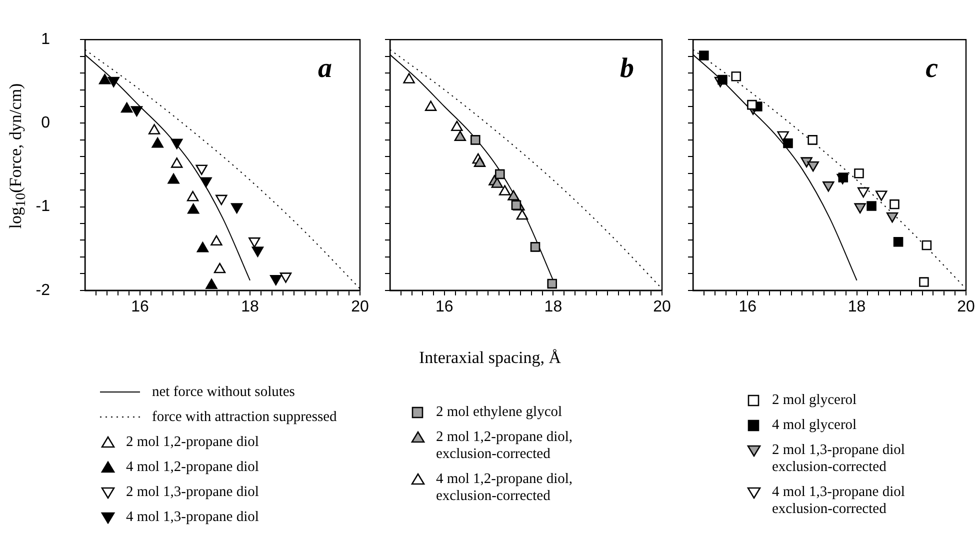 The height and width of the screenshot is (544, 979). Describe the element at coordinates (45, 39) in the screenshot. I see `y-tick-label: 1` at that location.